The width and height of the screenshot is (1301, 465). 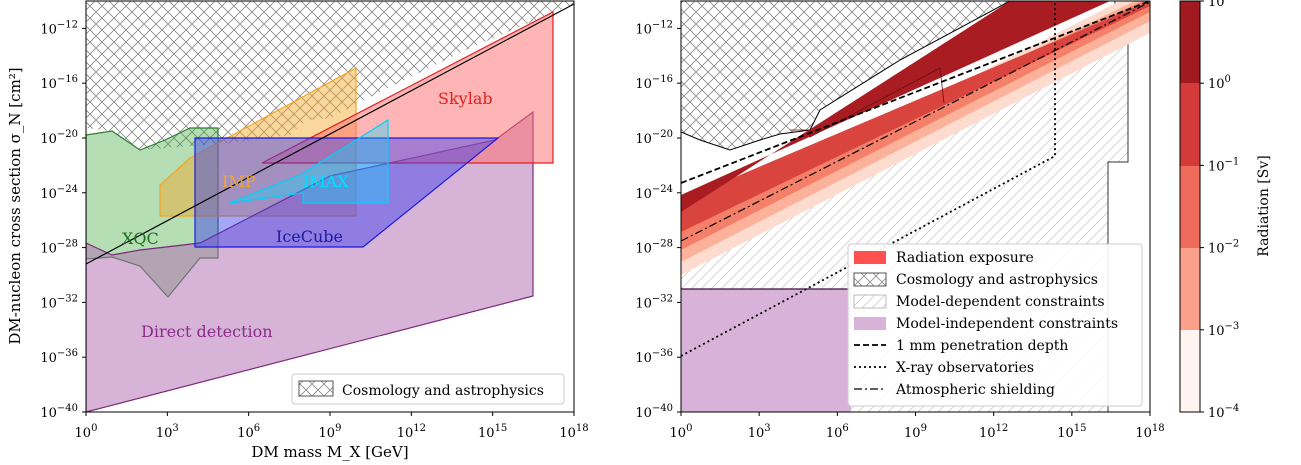 What do you see at coordinates (239, 181) in the screenshot?
I see `label-imp: IMP` at bounding box center [239, 181].